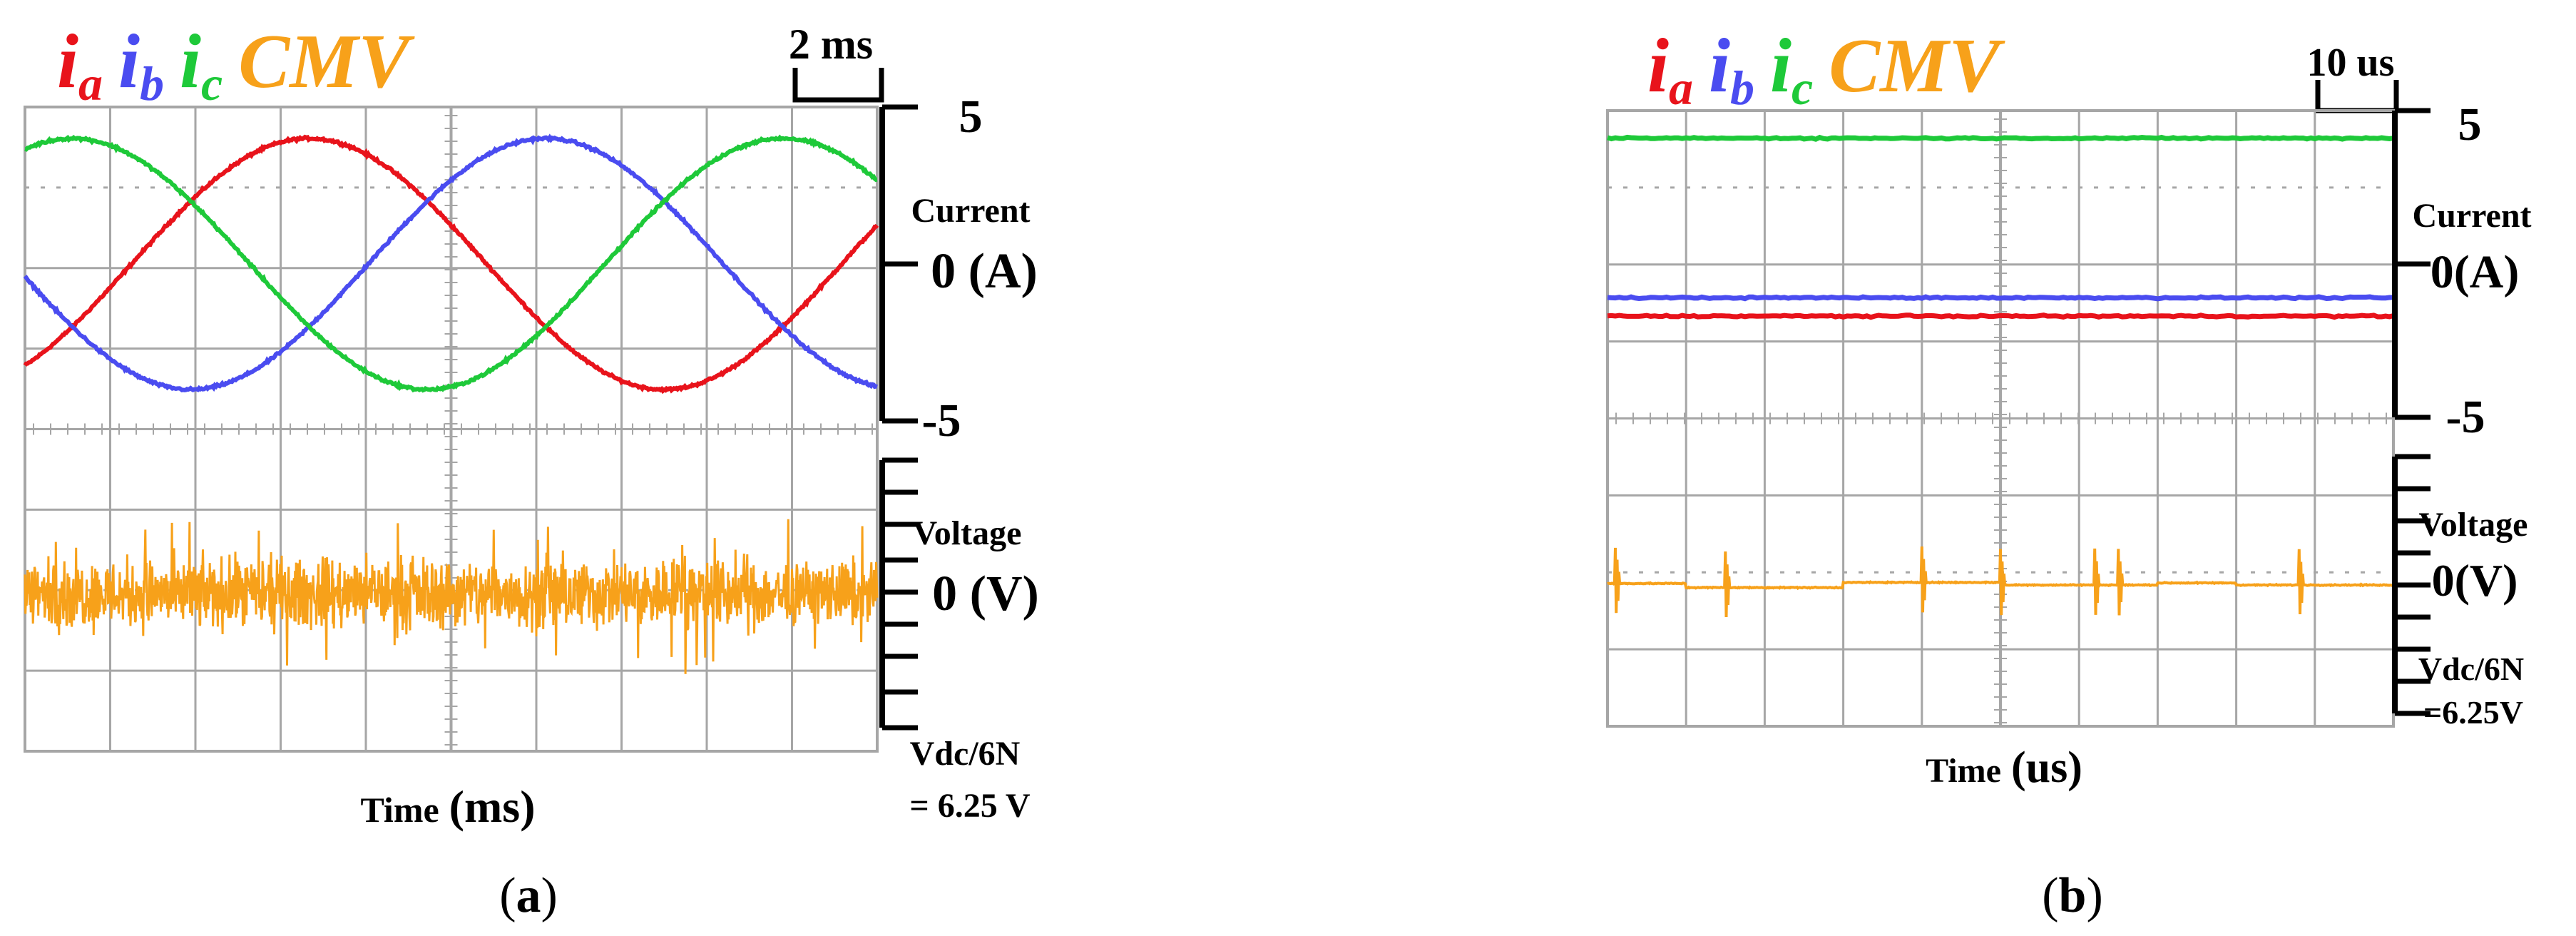 Image resolution: width=2576 pixels, height=936 pixels. Describe the element at coordinates (984, 271) in the screenshot. I see `current-zero-label: 0 (A)` at that location.